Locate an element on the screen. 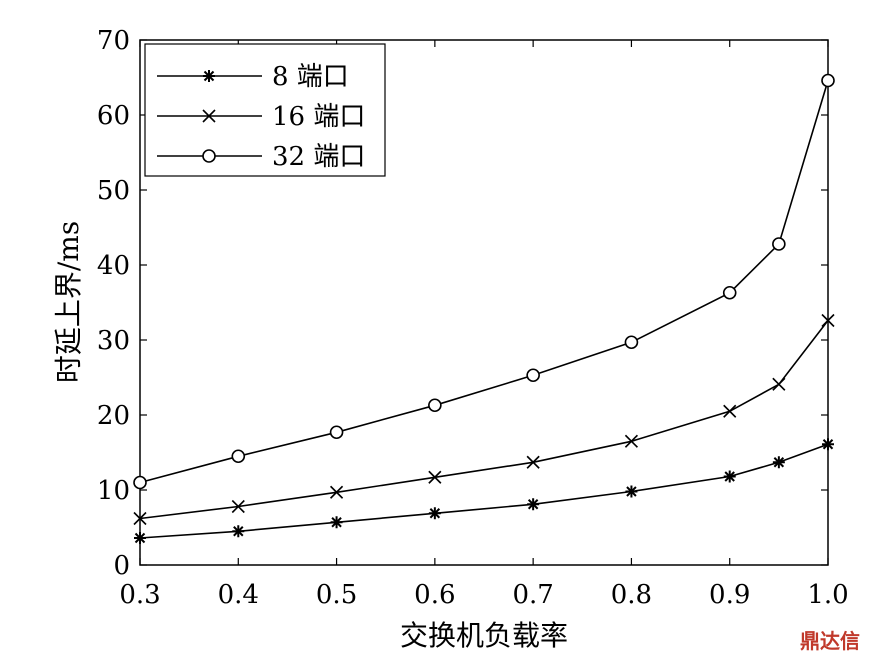 The height and width of the screenshot is (662, 872). y-tick-label: 40 is located at coordinates (113, 266).